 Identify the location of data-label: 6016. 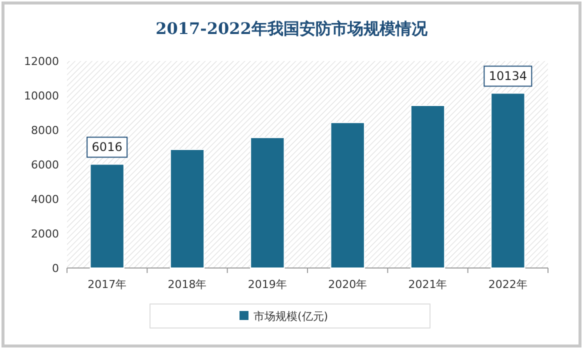
(107, 147).